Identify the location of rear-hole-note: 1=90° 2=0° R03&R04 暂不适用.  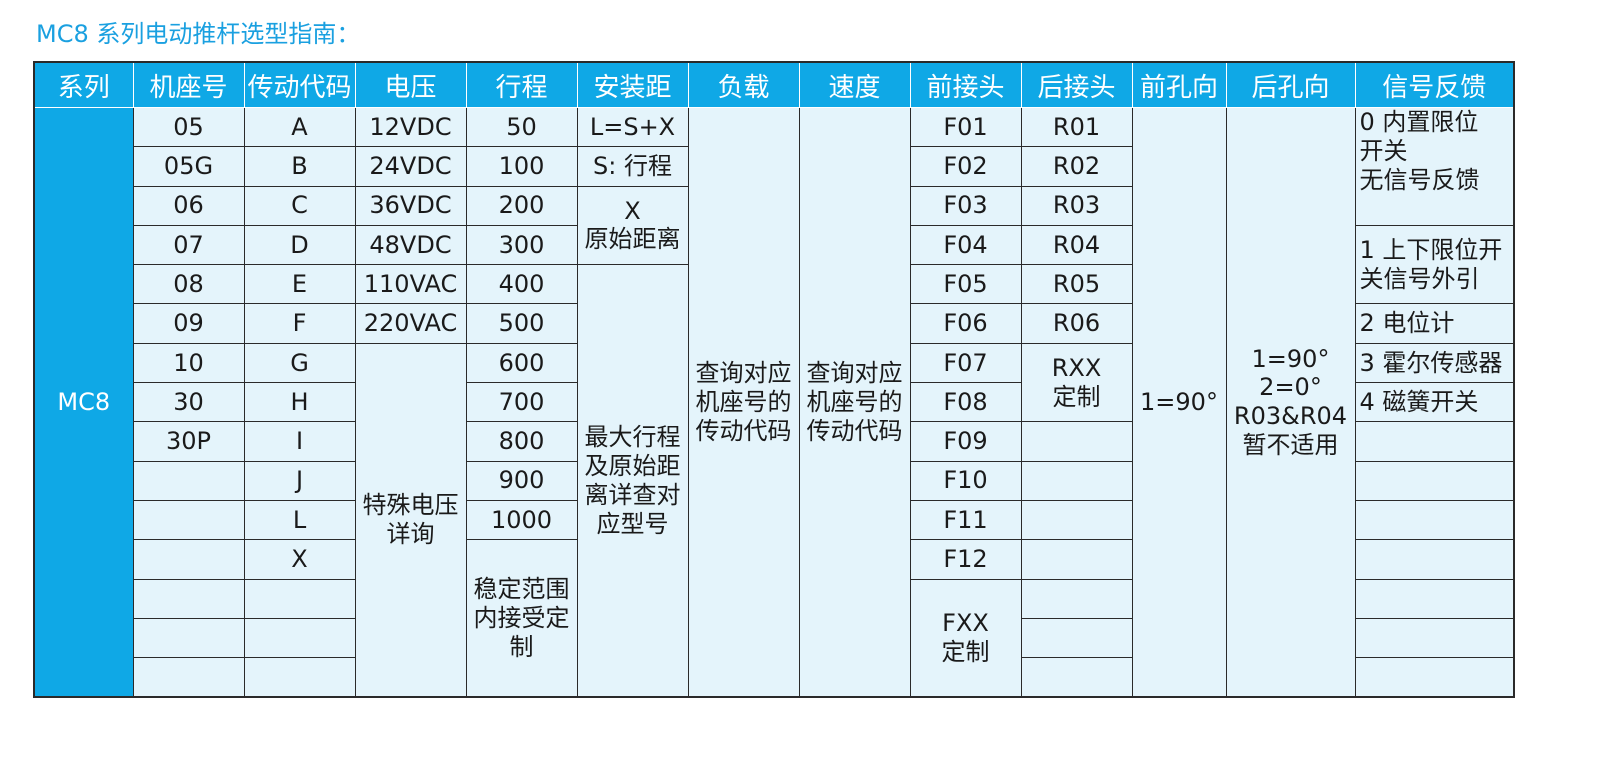
(1290, 402).